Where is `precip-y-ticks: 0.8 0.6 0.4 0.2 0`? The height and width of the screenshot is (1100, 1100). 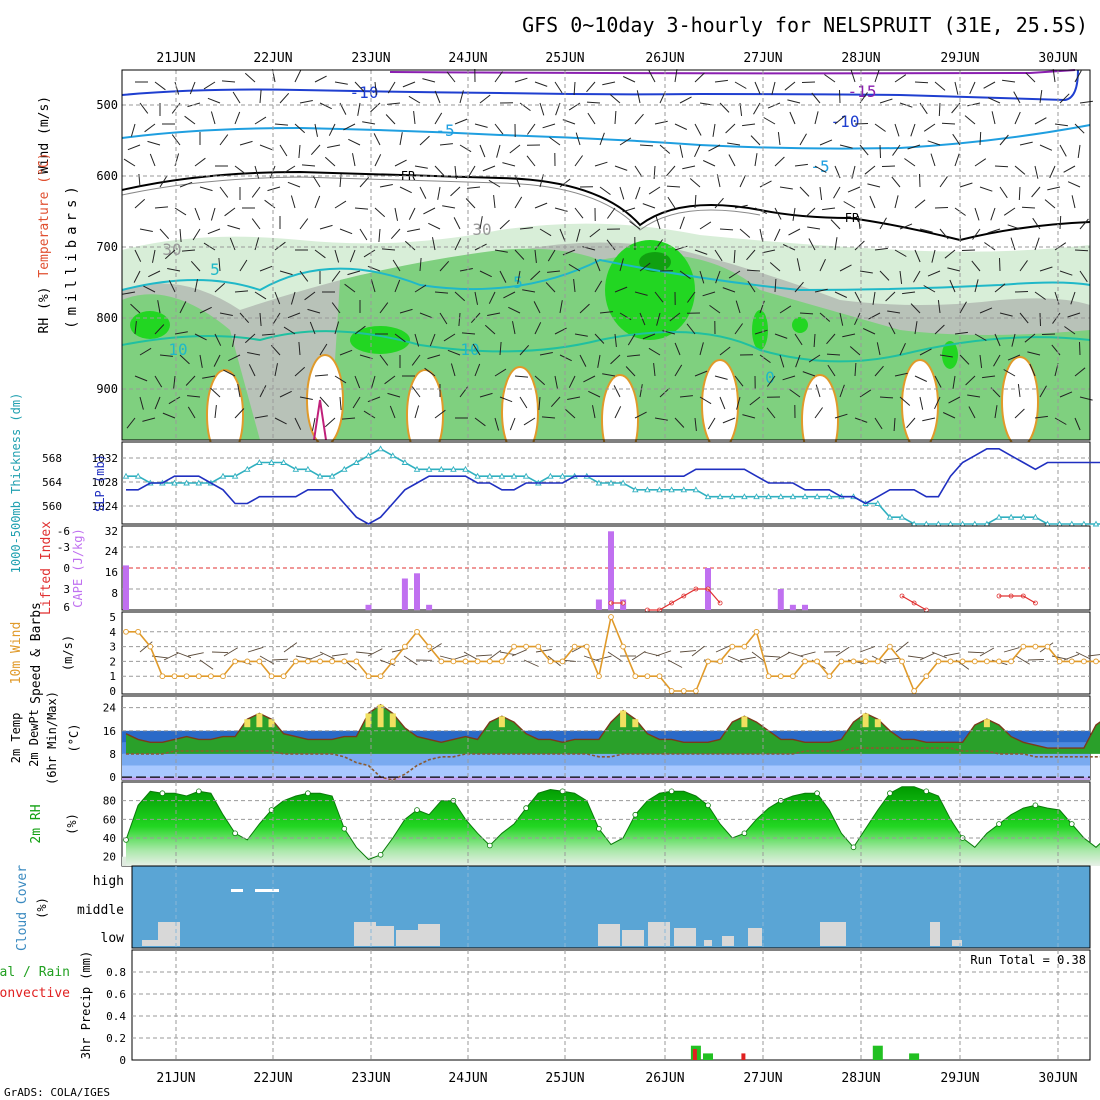
precip-y-ticks: 0.8 0.6 0.4 0.2 0 is located at coordinates (116, 1016).